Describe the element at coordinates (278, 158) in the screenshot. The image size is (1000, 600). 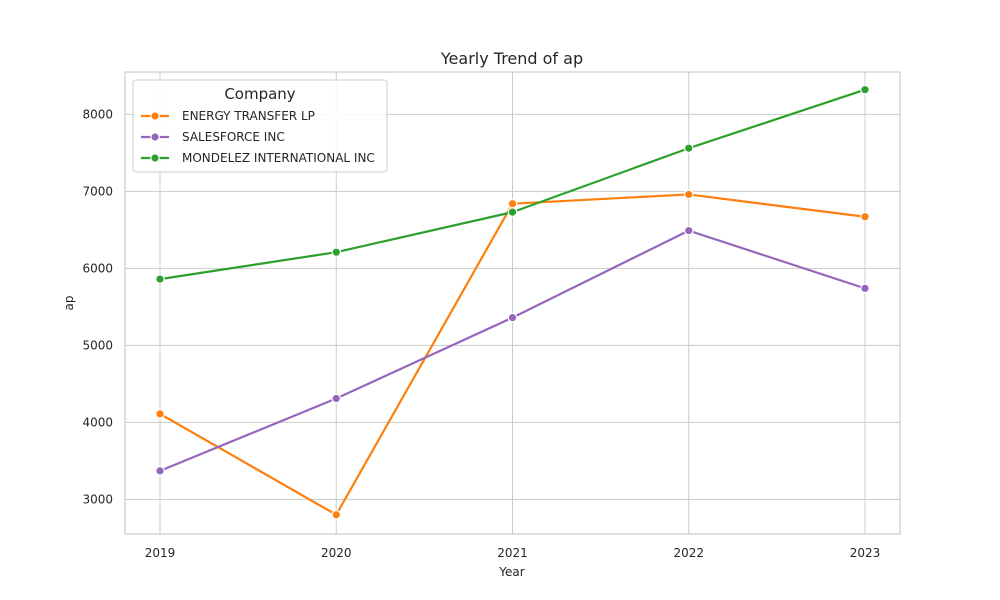
I see `legend-label: MONDELEZ INTERNATIONAL INC` at that location.